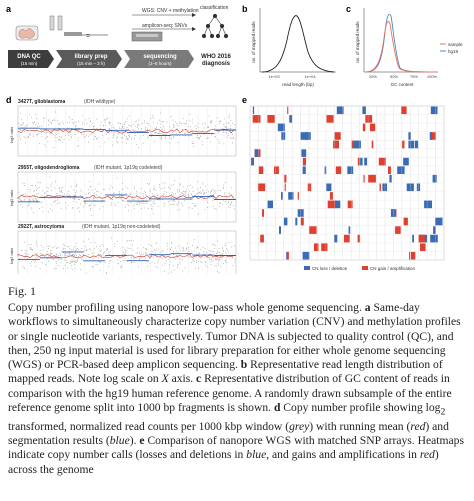 The width and height of the screenshot is (474, 501). What do you see at coordinates (432, 76) in the screenshot?
I see `x-tick: 100%` at bounding box center [432, 76].